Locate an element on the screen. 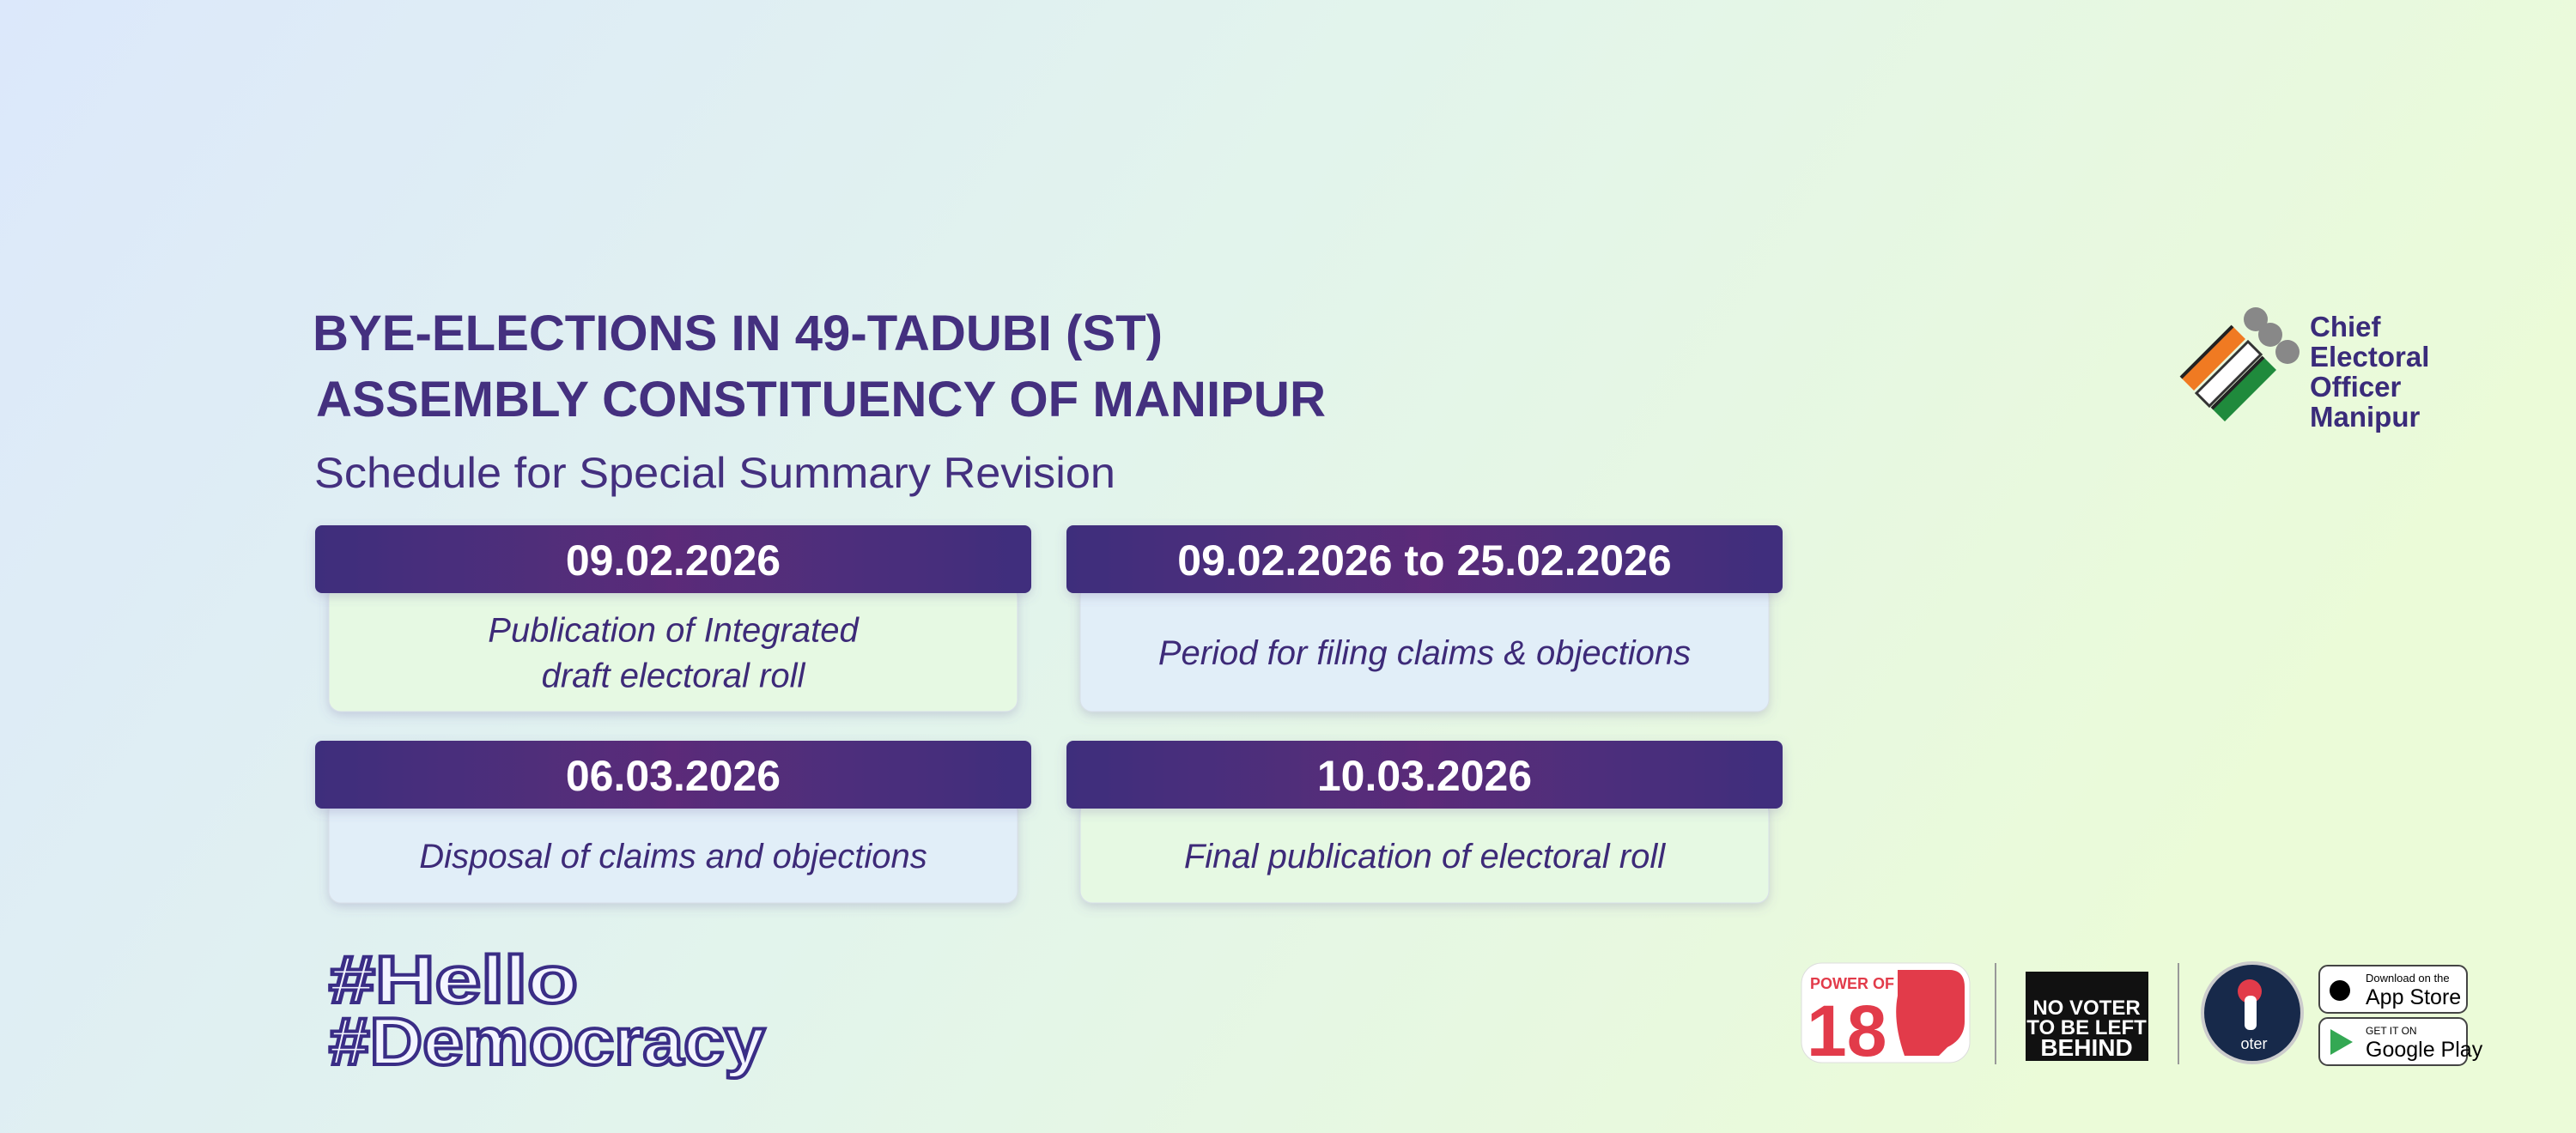 The width and height of the screenshot is (2576, 1133). badge-text: POWER OF is located at coordinates (1852, 983).